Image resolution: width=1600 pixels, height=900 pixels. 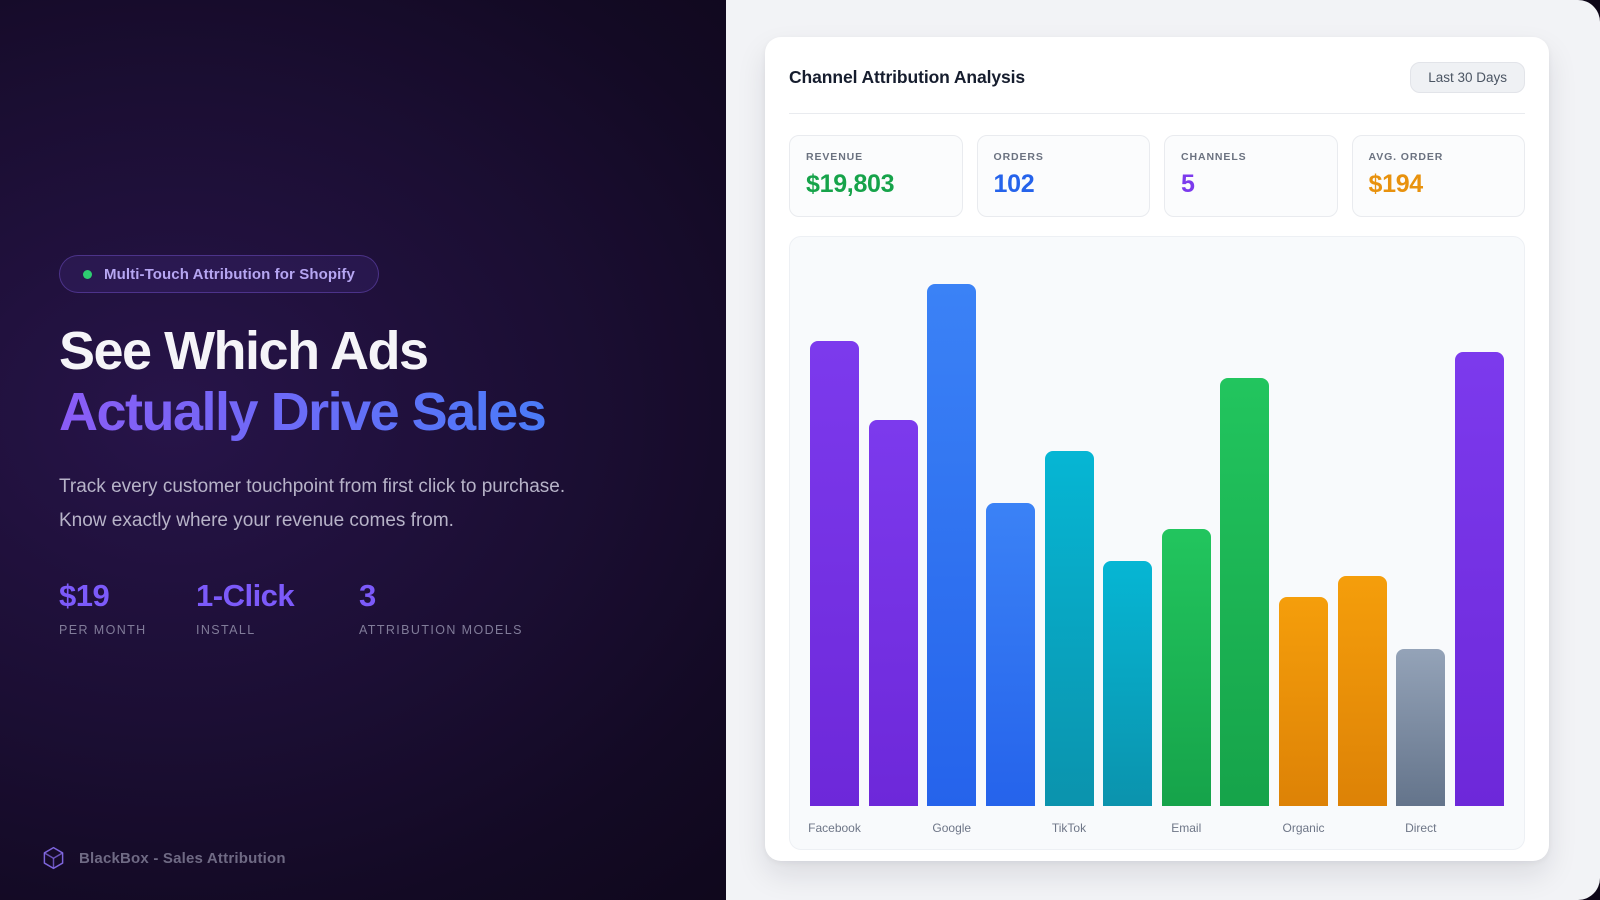 I want to click on page-title-line1: See Which Ads, so click(x=244, y=351).